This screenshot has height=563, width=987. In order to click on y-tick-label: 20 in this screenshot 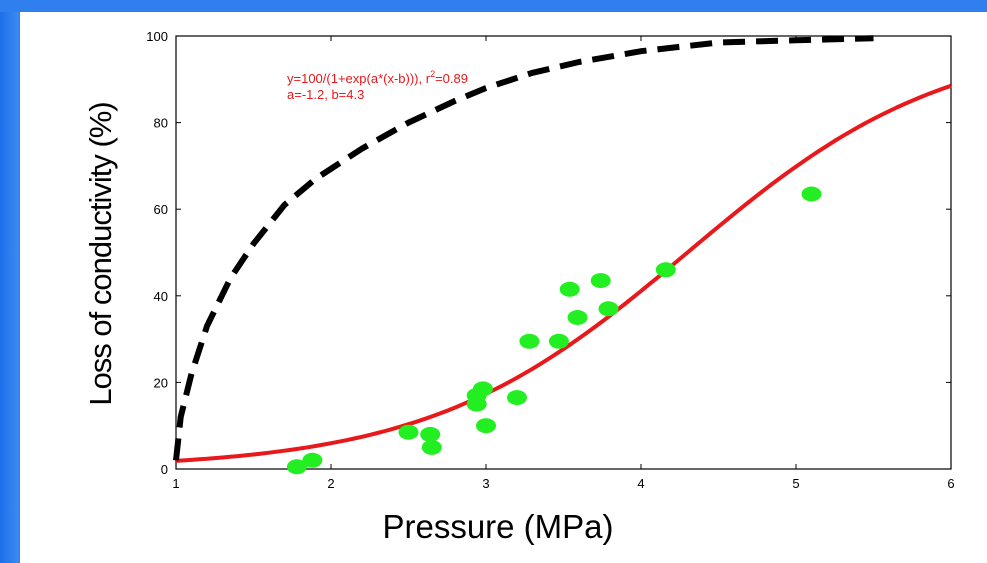, I will do `click(161, 382)`.